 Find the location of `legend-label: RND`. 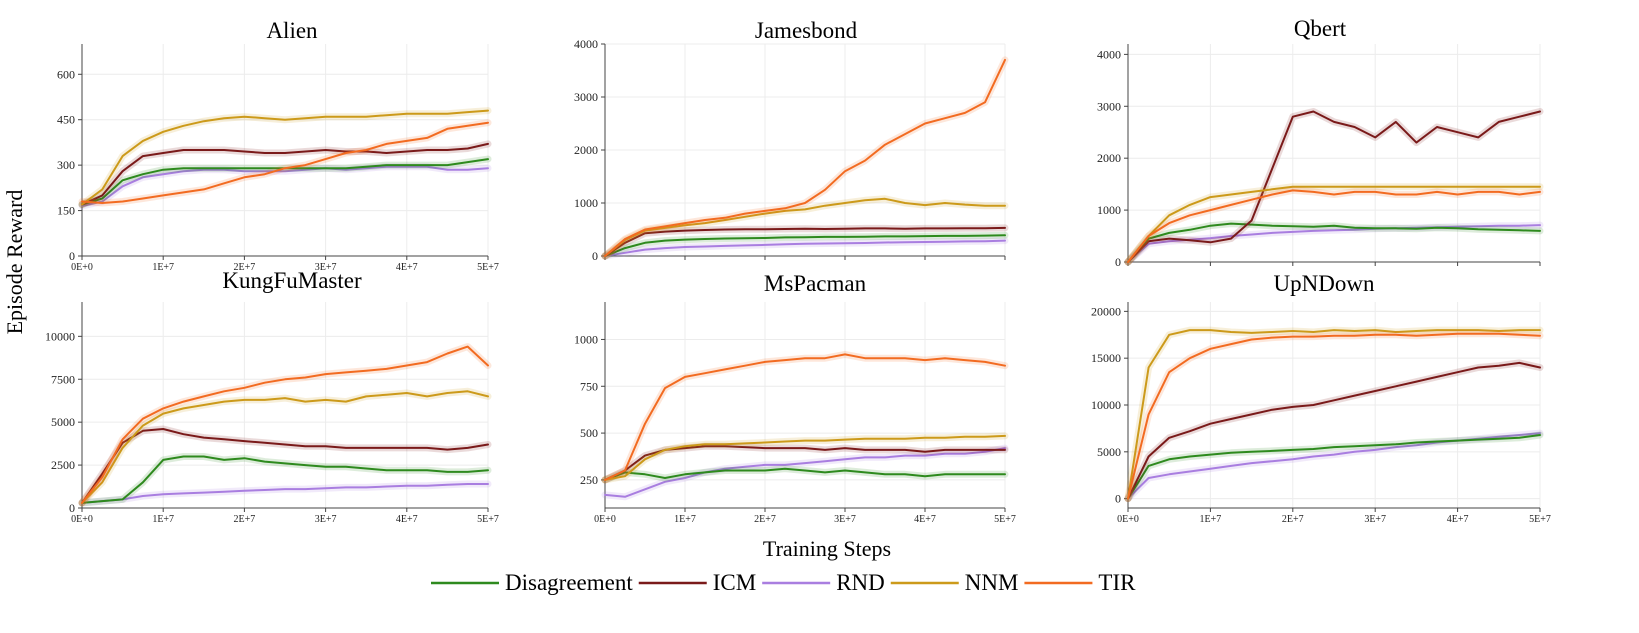

legend-label: RND is located at coordinates (860, 582).